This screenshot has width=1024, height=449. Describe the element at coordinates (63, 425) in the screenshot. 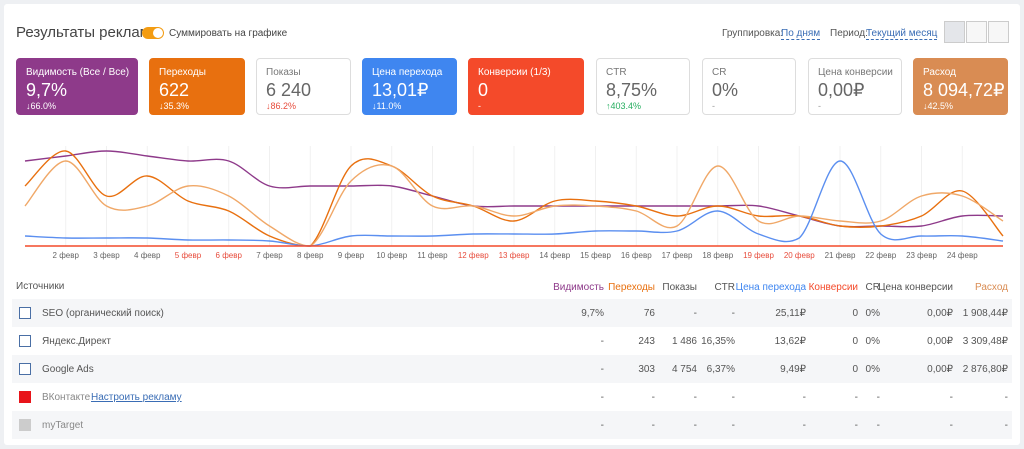

I see `source-name: myTarget` at that location.